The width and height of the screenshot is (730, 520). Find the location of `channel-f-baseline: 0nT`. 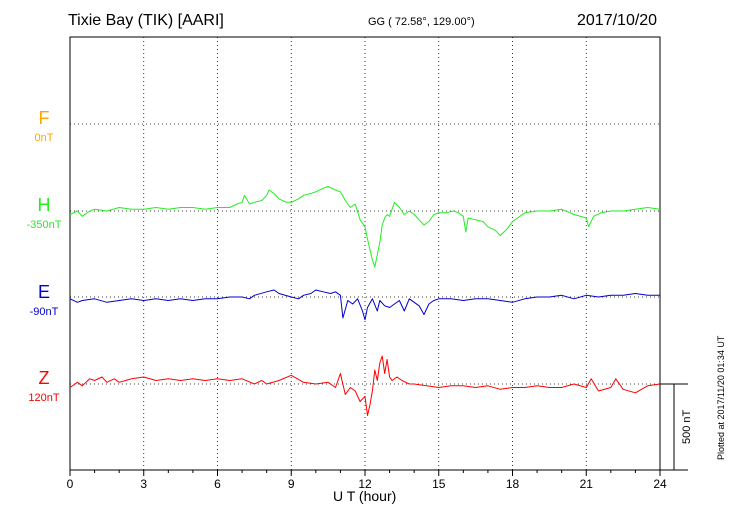

channel-f-baseline: 0nT is located at coordinates (44, 138).